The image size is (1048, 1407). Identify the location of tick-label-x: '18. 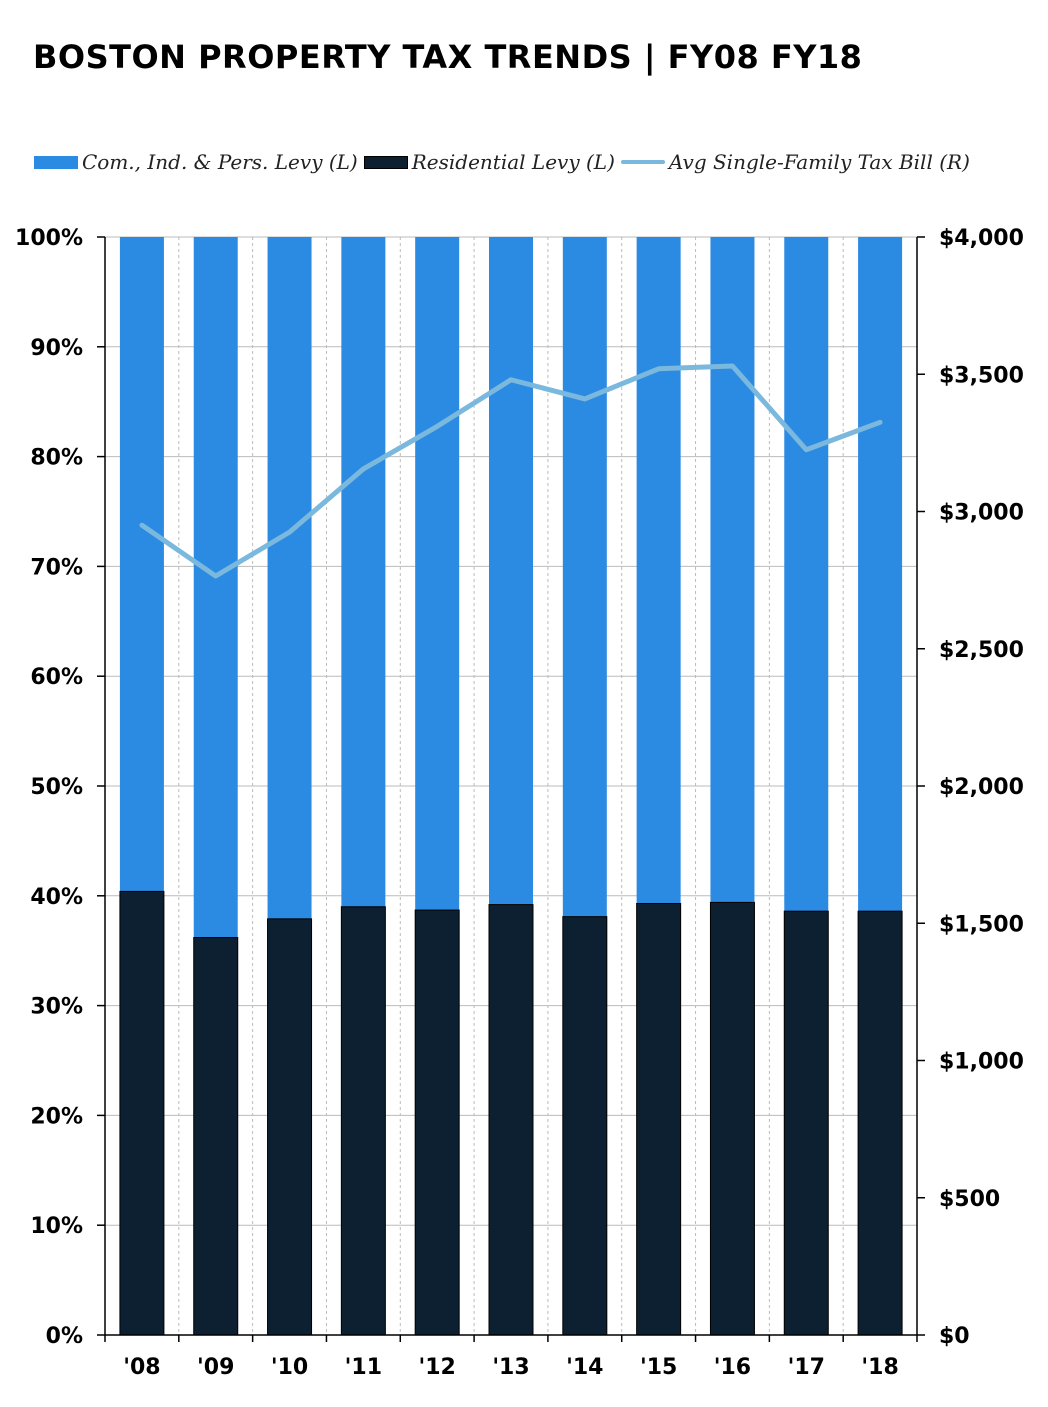
(879, 1367).